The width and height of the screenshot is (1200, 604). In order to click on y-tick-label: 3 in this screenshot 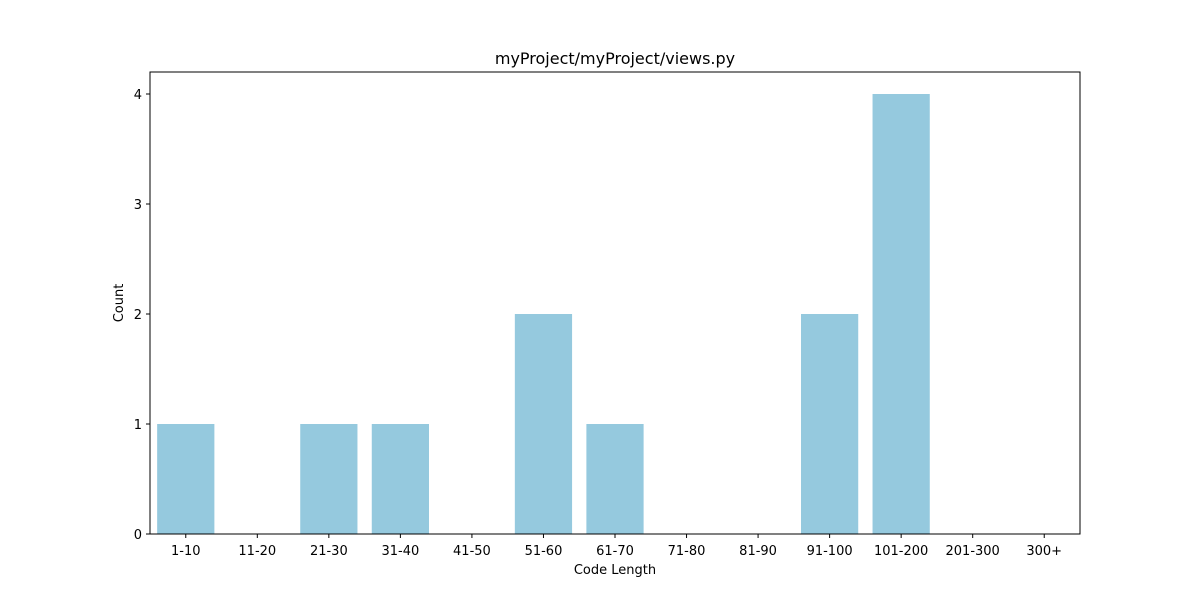, I will do `click(138, 205)`.